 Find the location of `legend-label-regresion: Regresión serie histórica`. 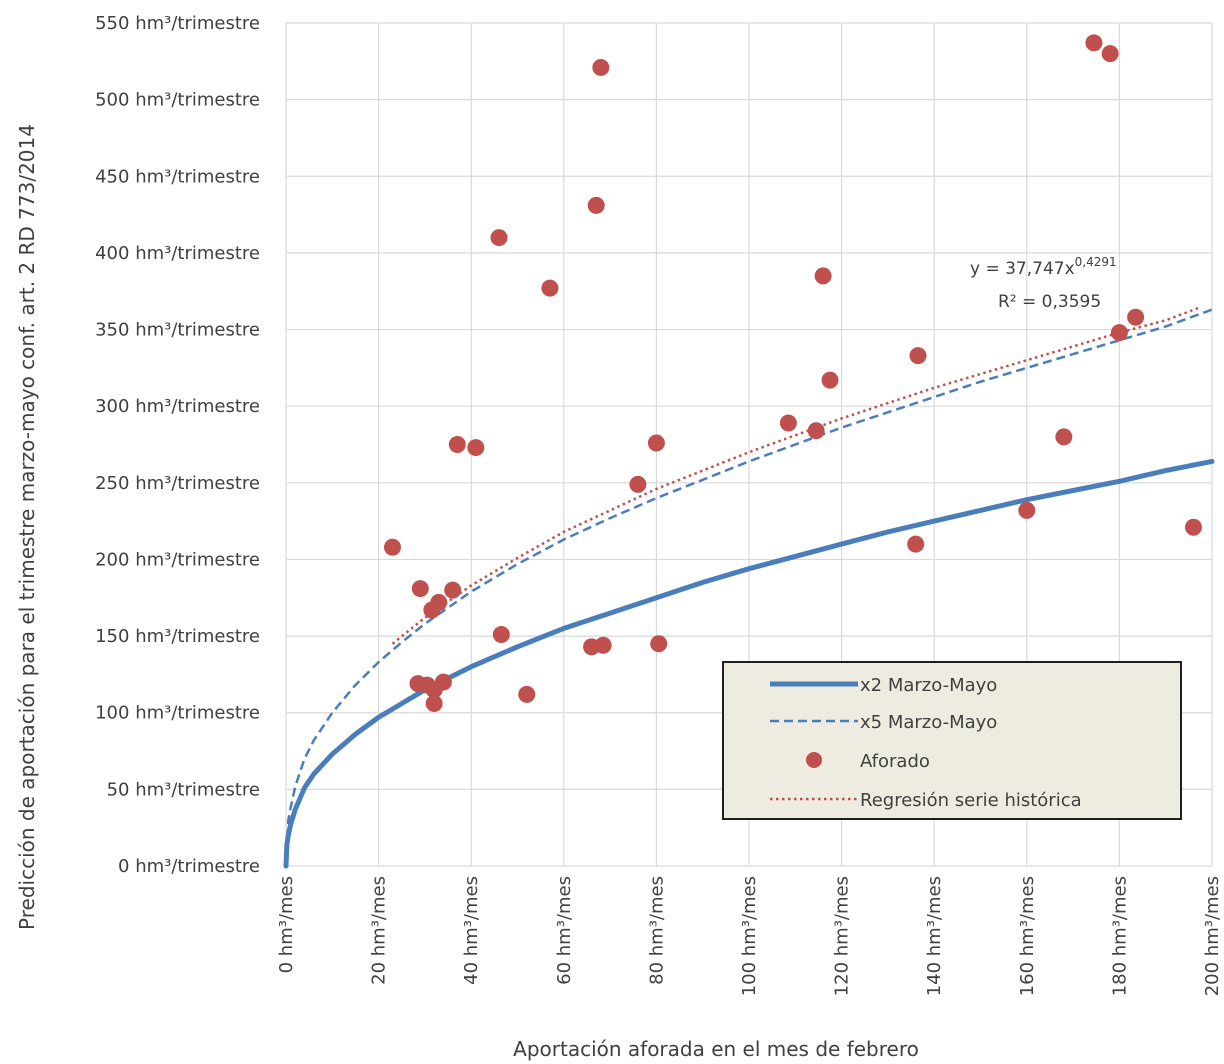

legend-label-regresion: Regresión serie histórica is located at coordinates (971, 800).